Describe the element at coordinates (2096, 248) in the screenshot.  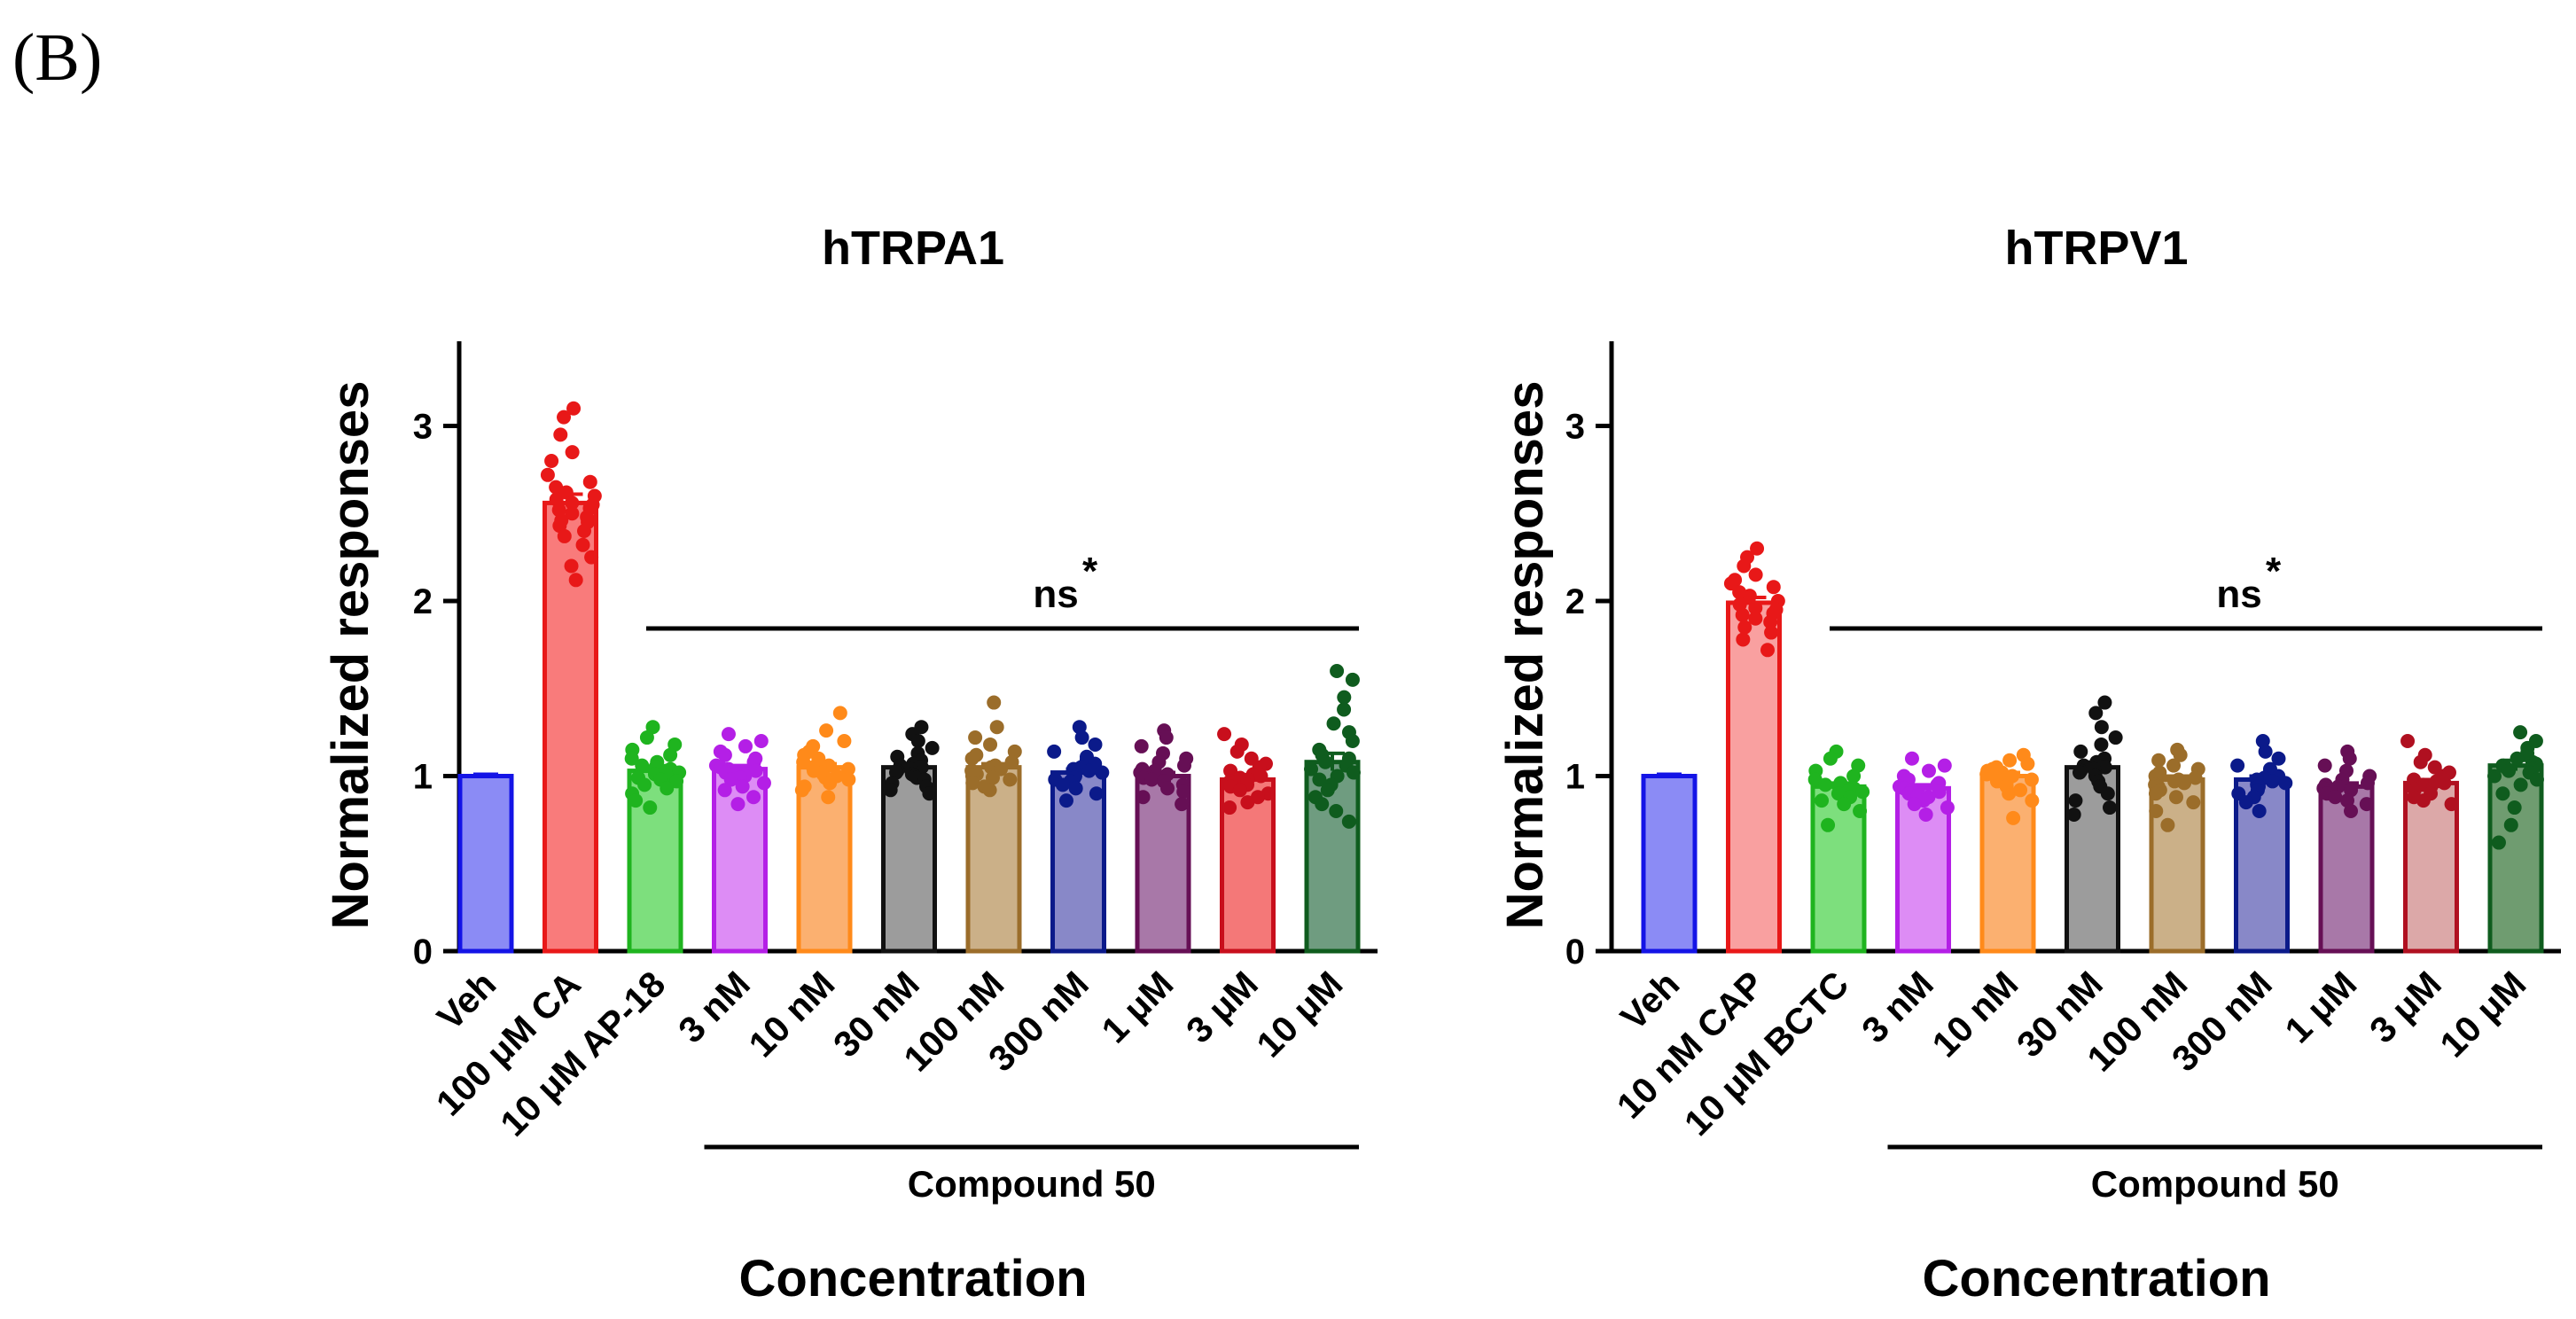
I see `chart-title: hTRPV1` at that location.